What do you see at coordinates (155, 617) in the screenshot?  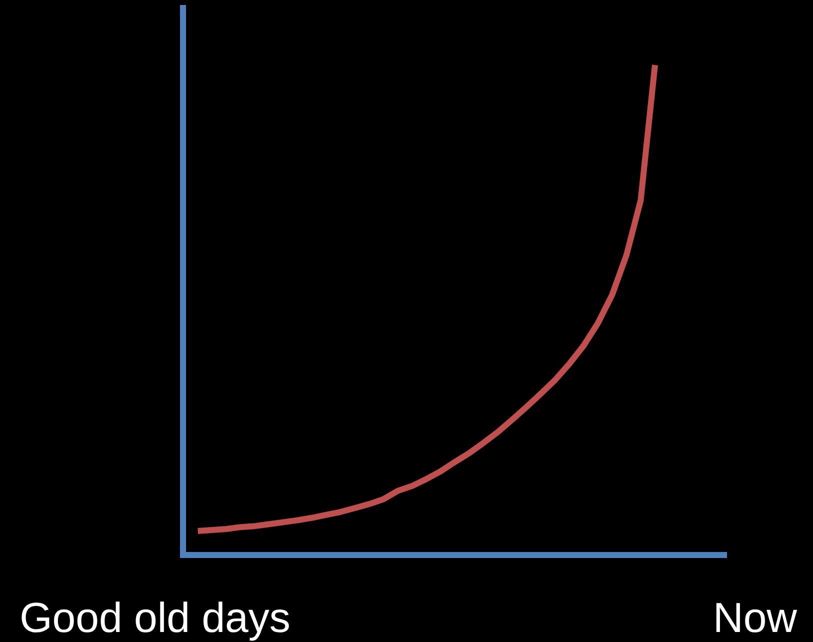 I see `x-tick-label: Good old days` at bounding box center [155, 617].